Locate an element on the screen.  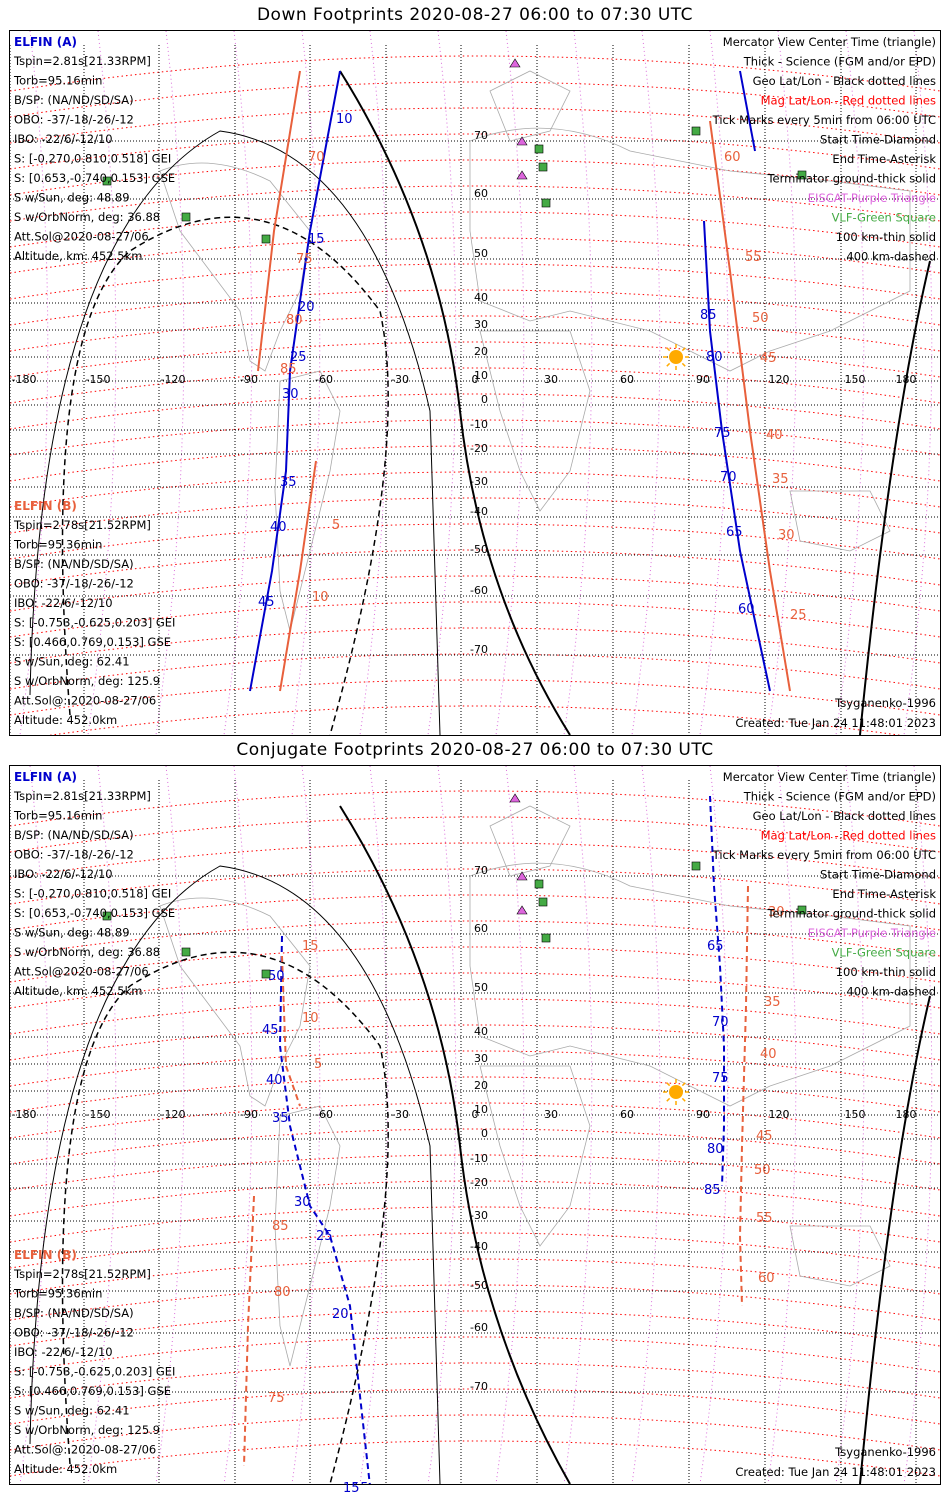
lon-tick-label: 0 is located at coordinates (475, 1114).